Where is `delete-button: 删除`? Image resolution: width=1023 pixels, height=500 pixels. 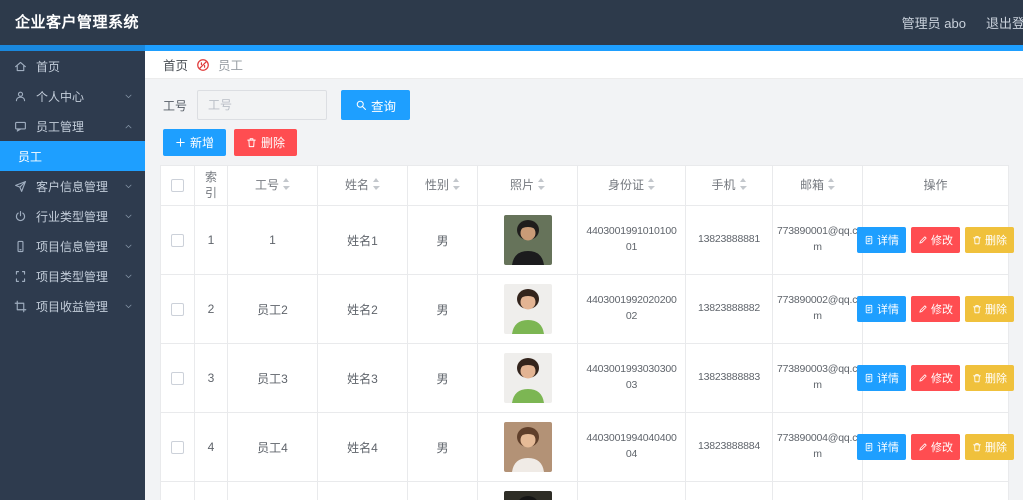 delete-button: 删除 is located at coordinates (266, 142).